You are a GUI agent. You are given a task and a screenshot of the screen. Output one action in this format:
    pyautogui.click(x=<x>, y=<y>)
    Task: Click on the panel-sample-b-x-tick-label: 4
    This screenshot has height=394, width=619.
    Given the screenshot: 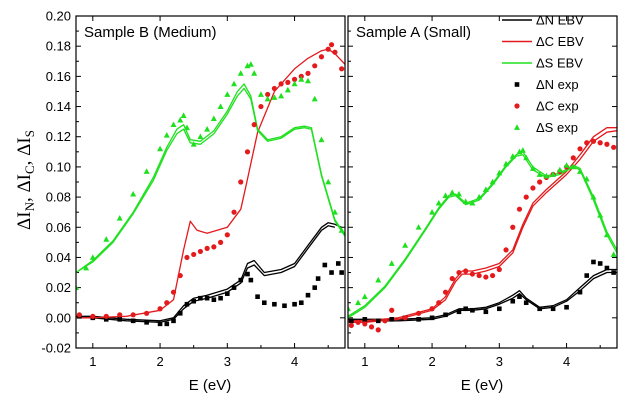 What is the action you would take?
    pyautogui.click(x=294, y=361)
    